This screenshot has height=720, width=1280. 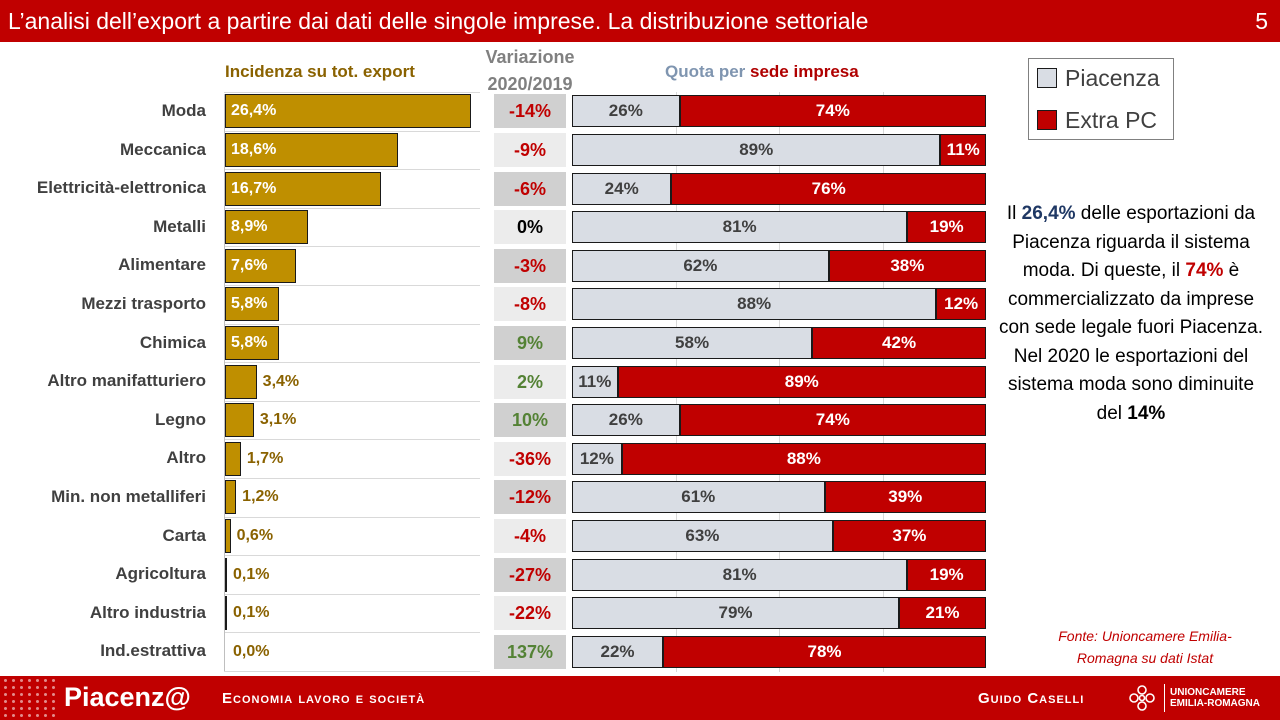 I want to click on variation-value-label: 9%, so click(x=529, y=342).